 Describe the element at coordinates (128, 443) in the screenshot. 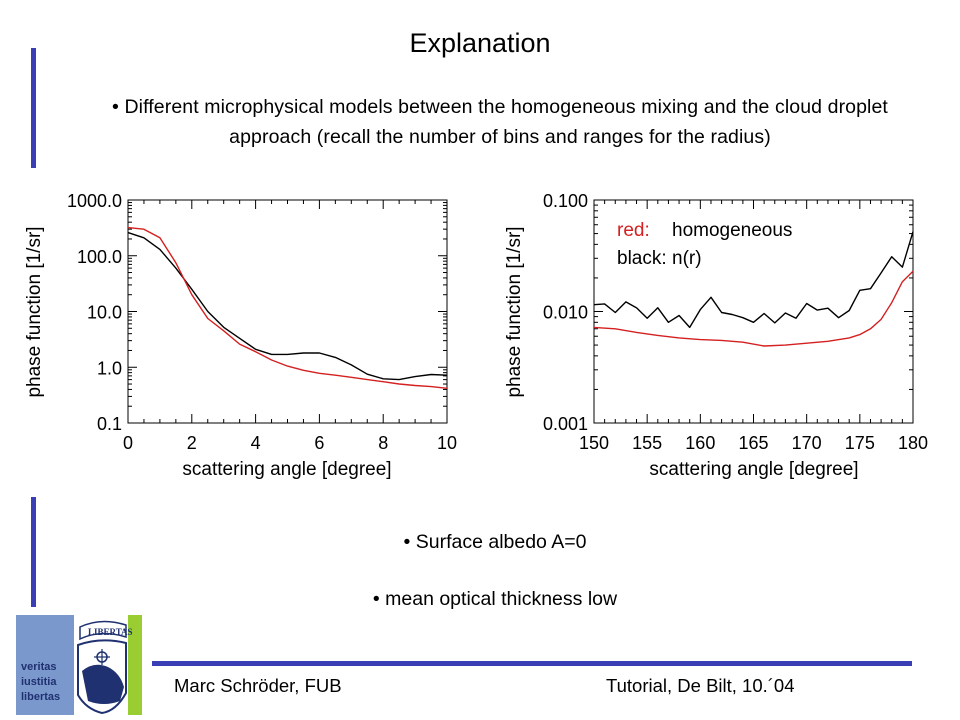

I see `chart-left-xtick-label: 0` at that location.